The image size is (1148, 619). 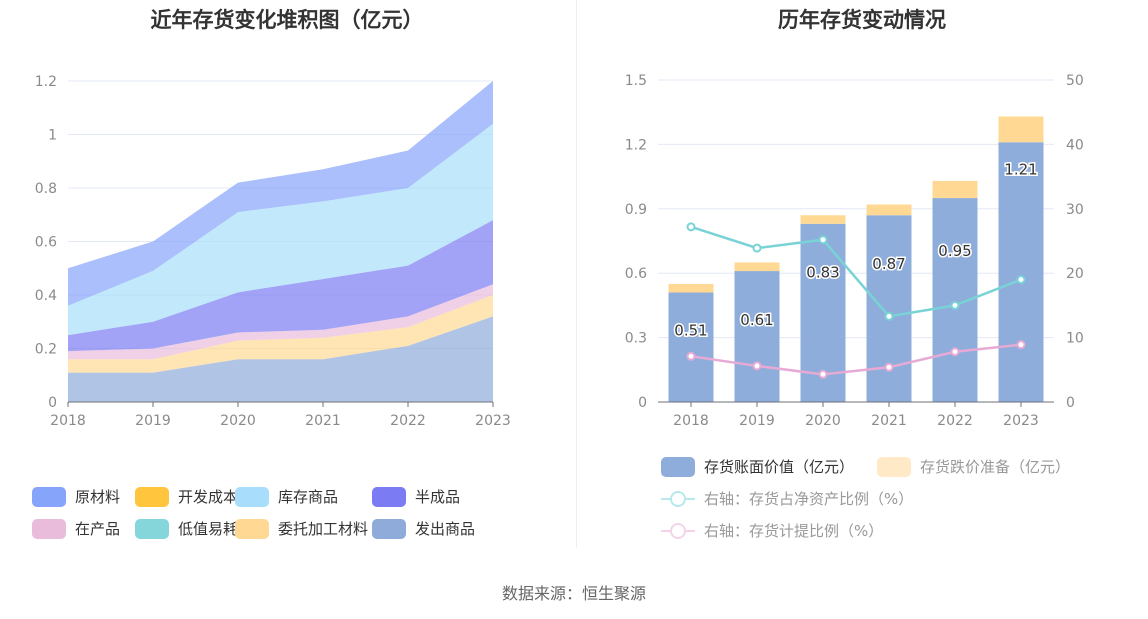 What do you see at coordinates (323, 421) in the screenshot?
I see `left-x-tick-label: 2021` at bounding box center [323, 421].